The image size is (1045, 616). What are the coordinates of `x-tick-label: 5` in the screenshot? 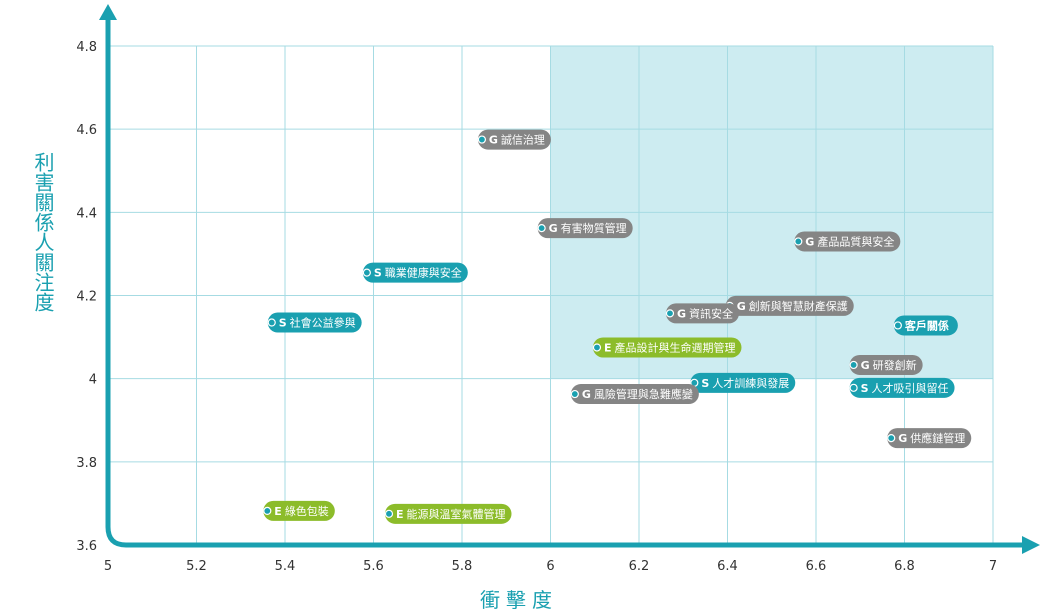 It's located at (108, 566).